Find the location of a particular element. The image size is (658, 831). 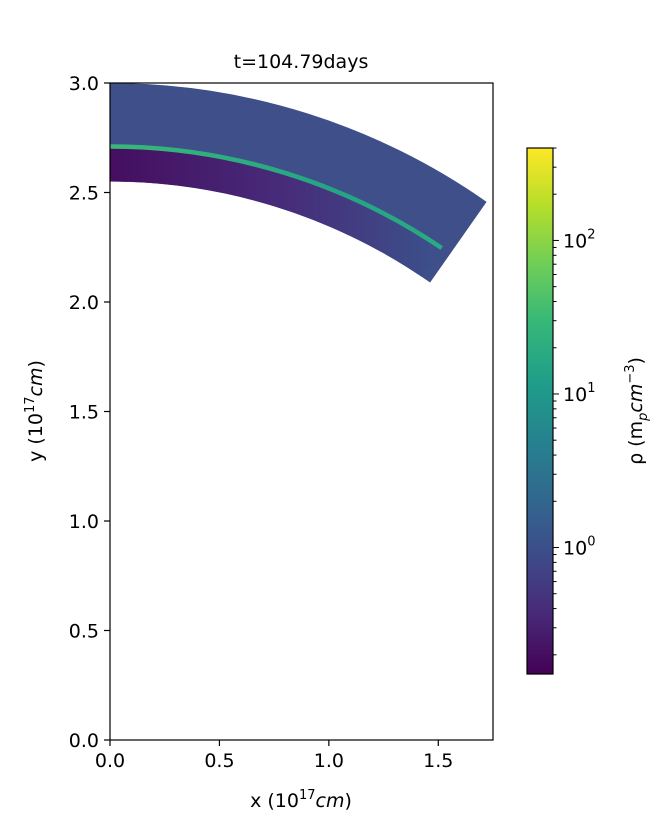

y-tick-label: 0.5 is located at coordinates (84, 632).